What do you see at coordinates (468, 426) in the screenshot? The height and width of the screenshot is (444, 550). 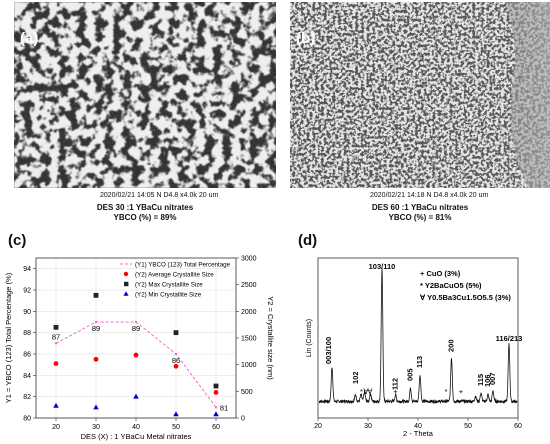 I see `x-tick-label-d: 50` at bounding box center [468, 426].